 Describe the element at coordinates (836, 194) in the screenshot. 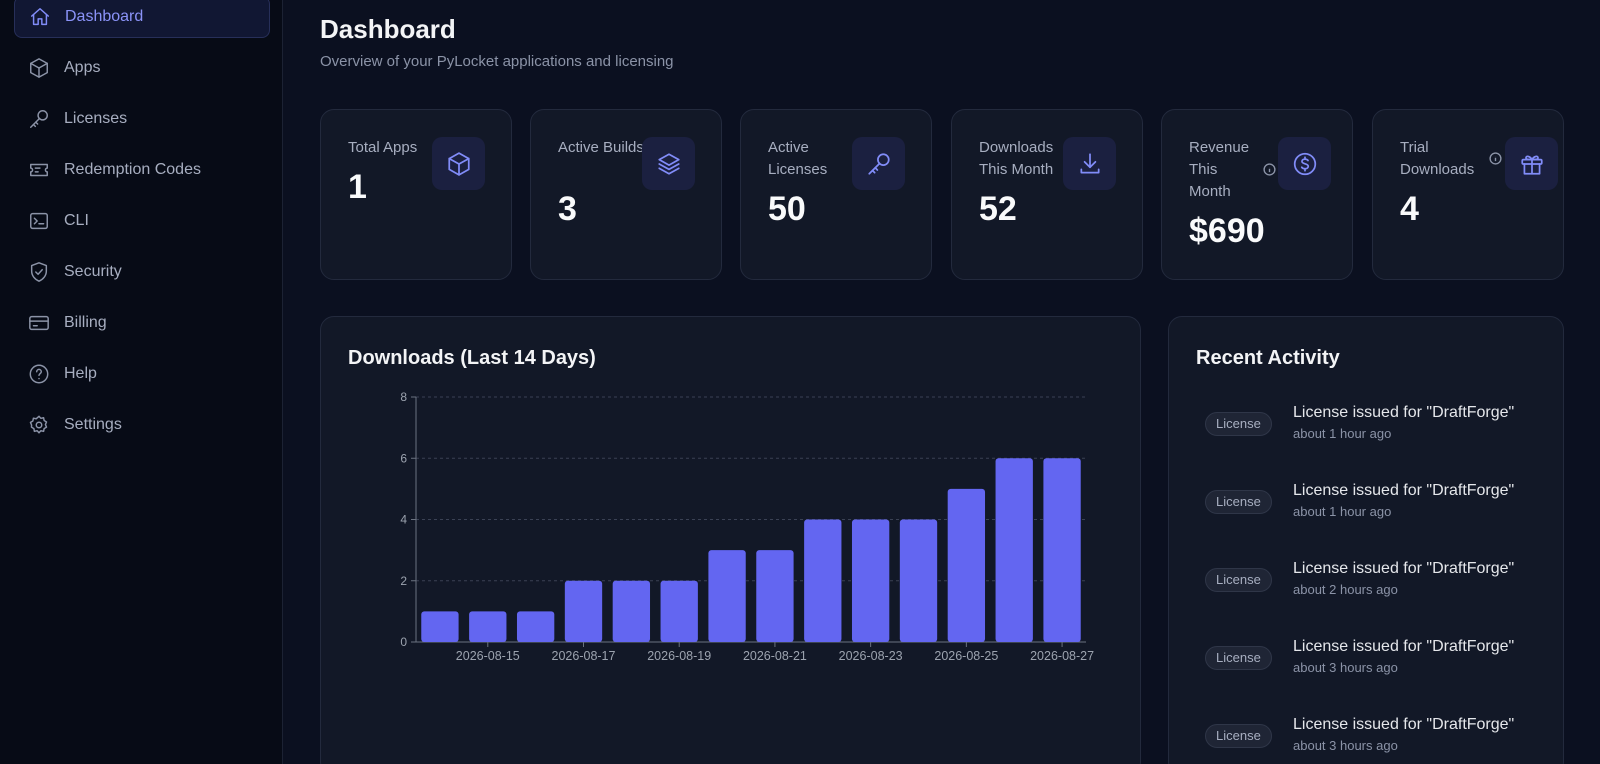

I see `stat-card-active-licenses: Active Licenses 50` at that location.